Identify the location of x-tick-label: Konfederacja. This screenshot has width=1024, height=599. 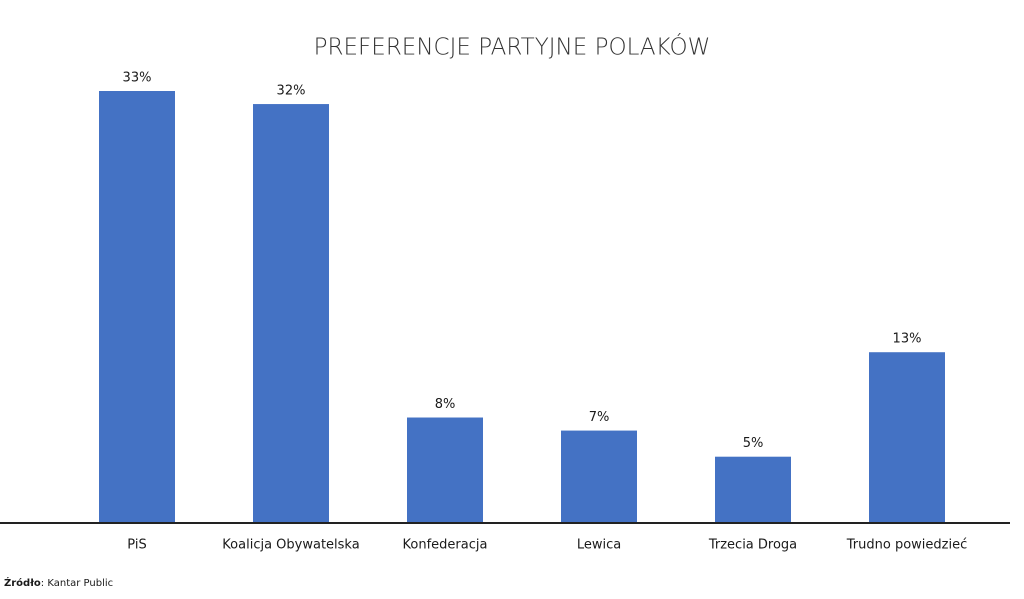
(445, 545).